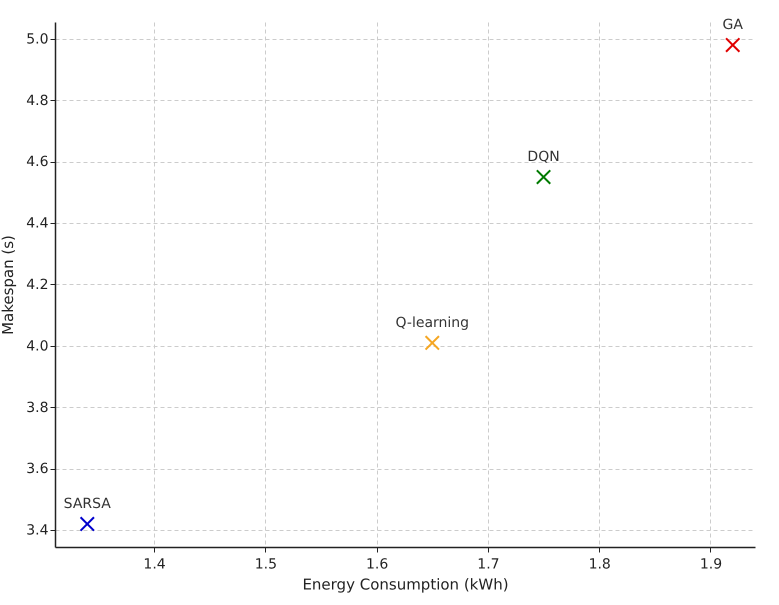 The width and height of the screenshot is (779, 605). What do you see at coordinates (405, 585) in the screenshot?
I see `x-axis-title: Energy Consumption (kWh)` at bounding box center [405, 585].